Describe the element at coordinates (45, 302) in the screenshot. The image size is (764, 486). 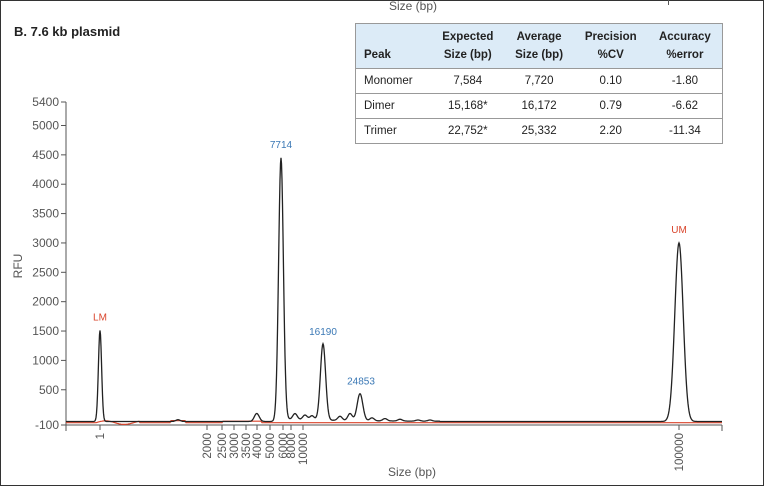
I see `y-tick-label: 2000` at that location.